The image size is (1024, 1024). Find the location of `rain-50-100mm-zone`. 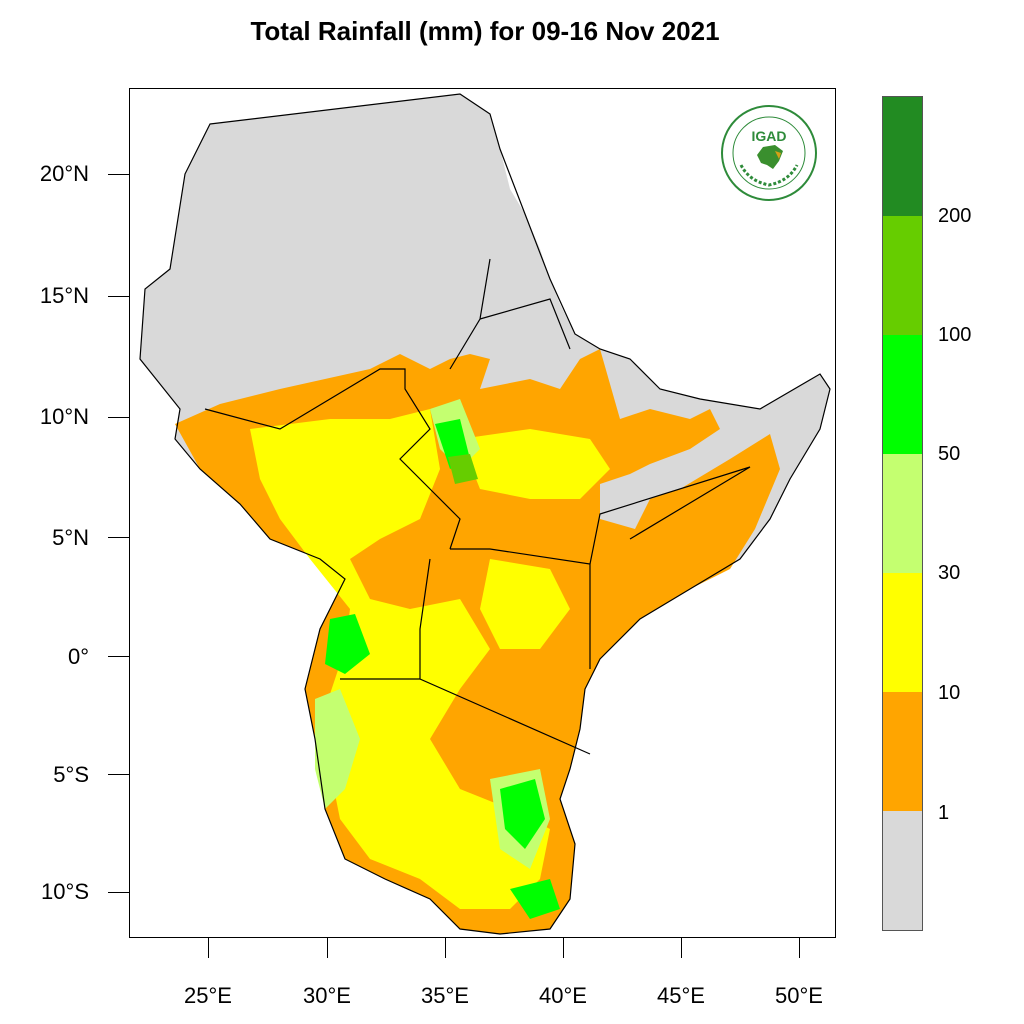

rain-50-100mm-zone is located at coordinates (347, 644).